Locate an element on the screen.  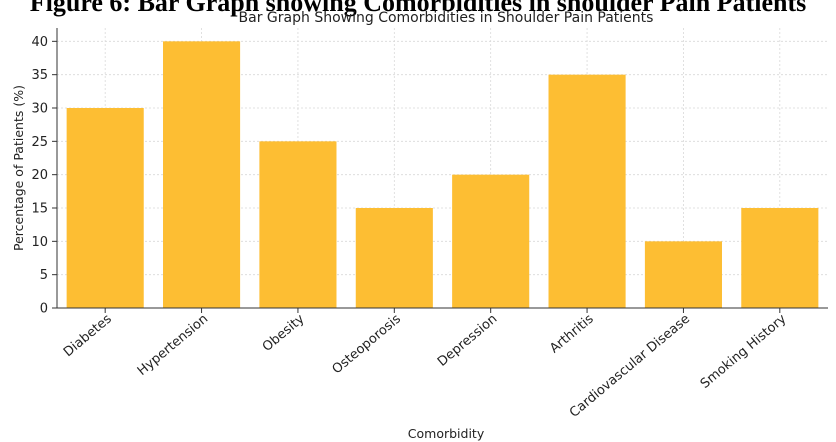
y-ticks: 0 5 10 15 20 25 30 35 40 is located at coordinates (44, 176).